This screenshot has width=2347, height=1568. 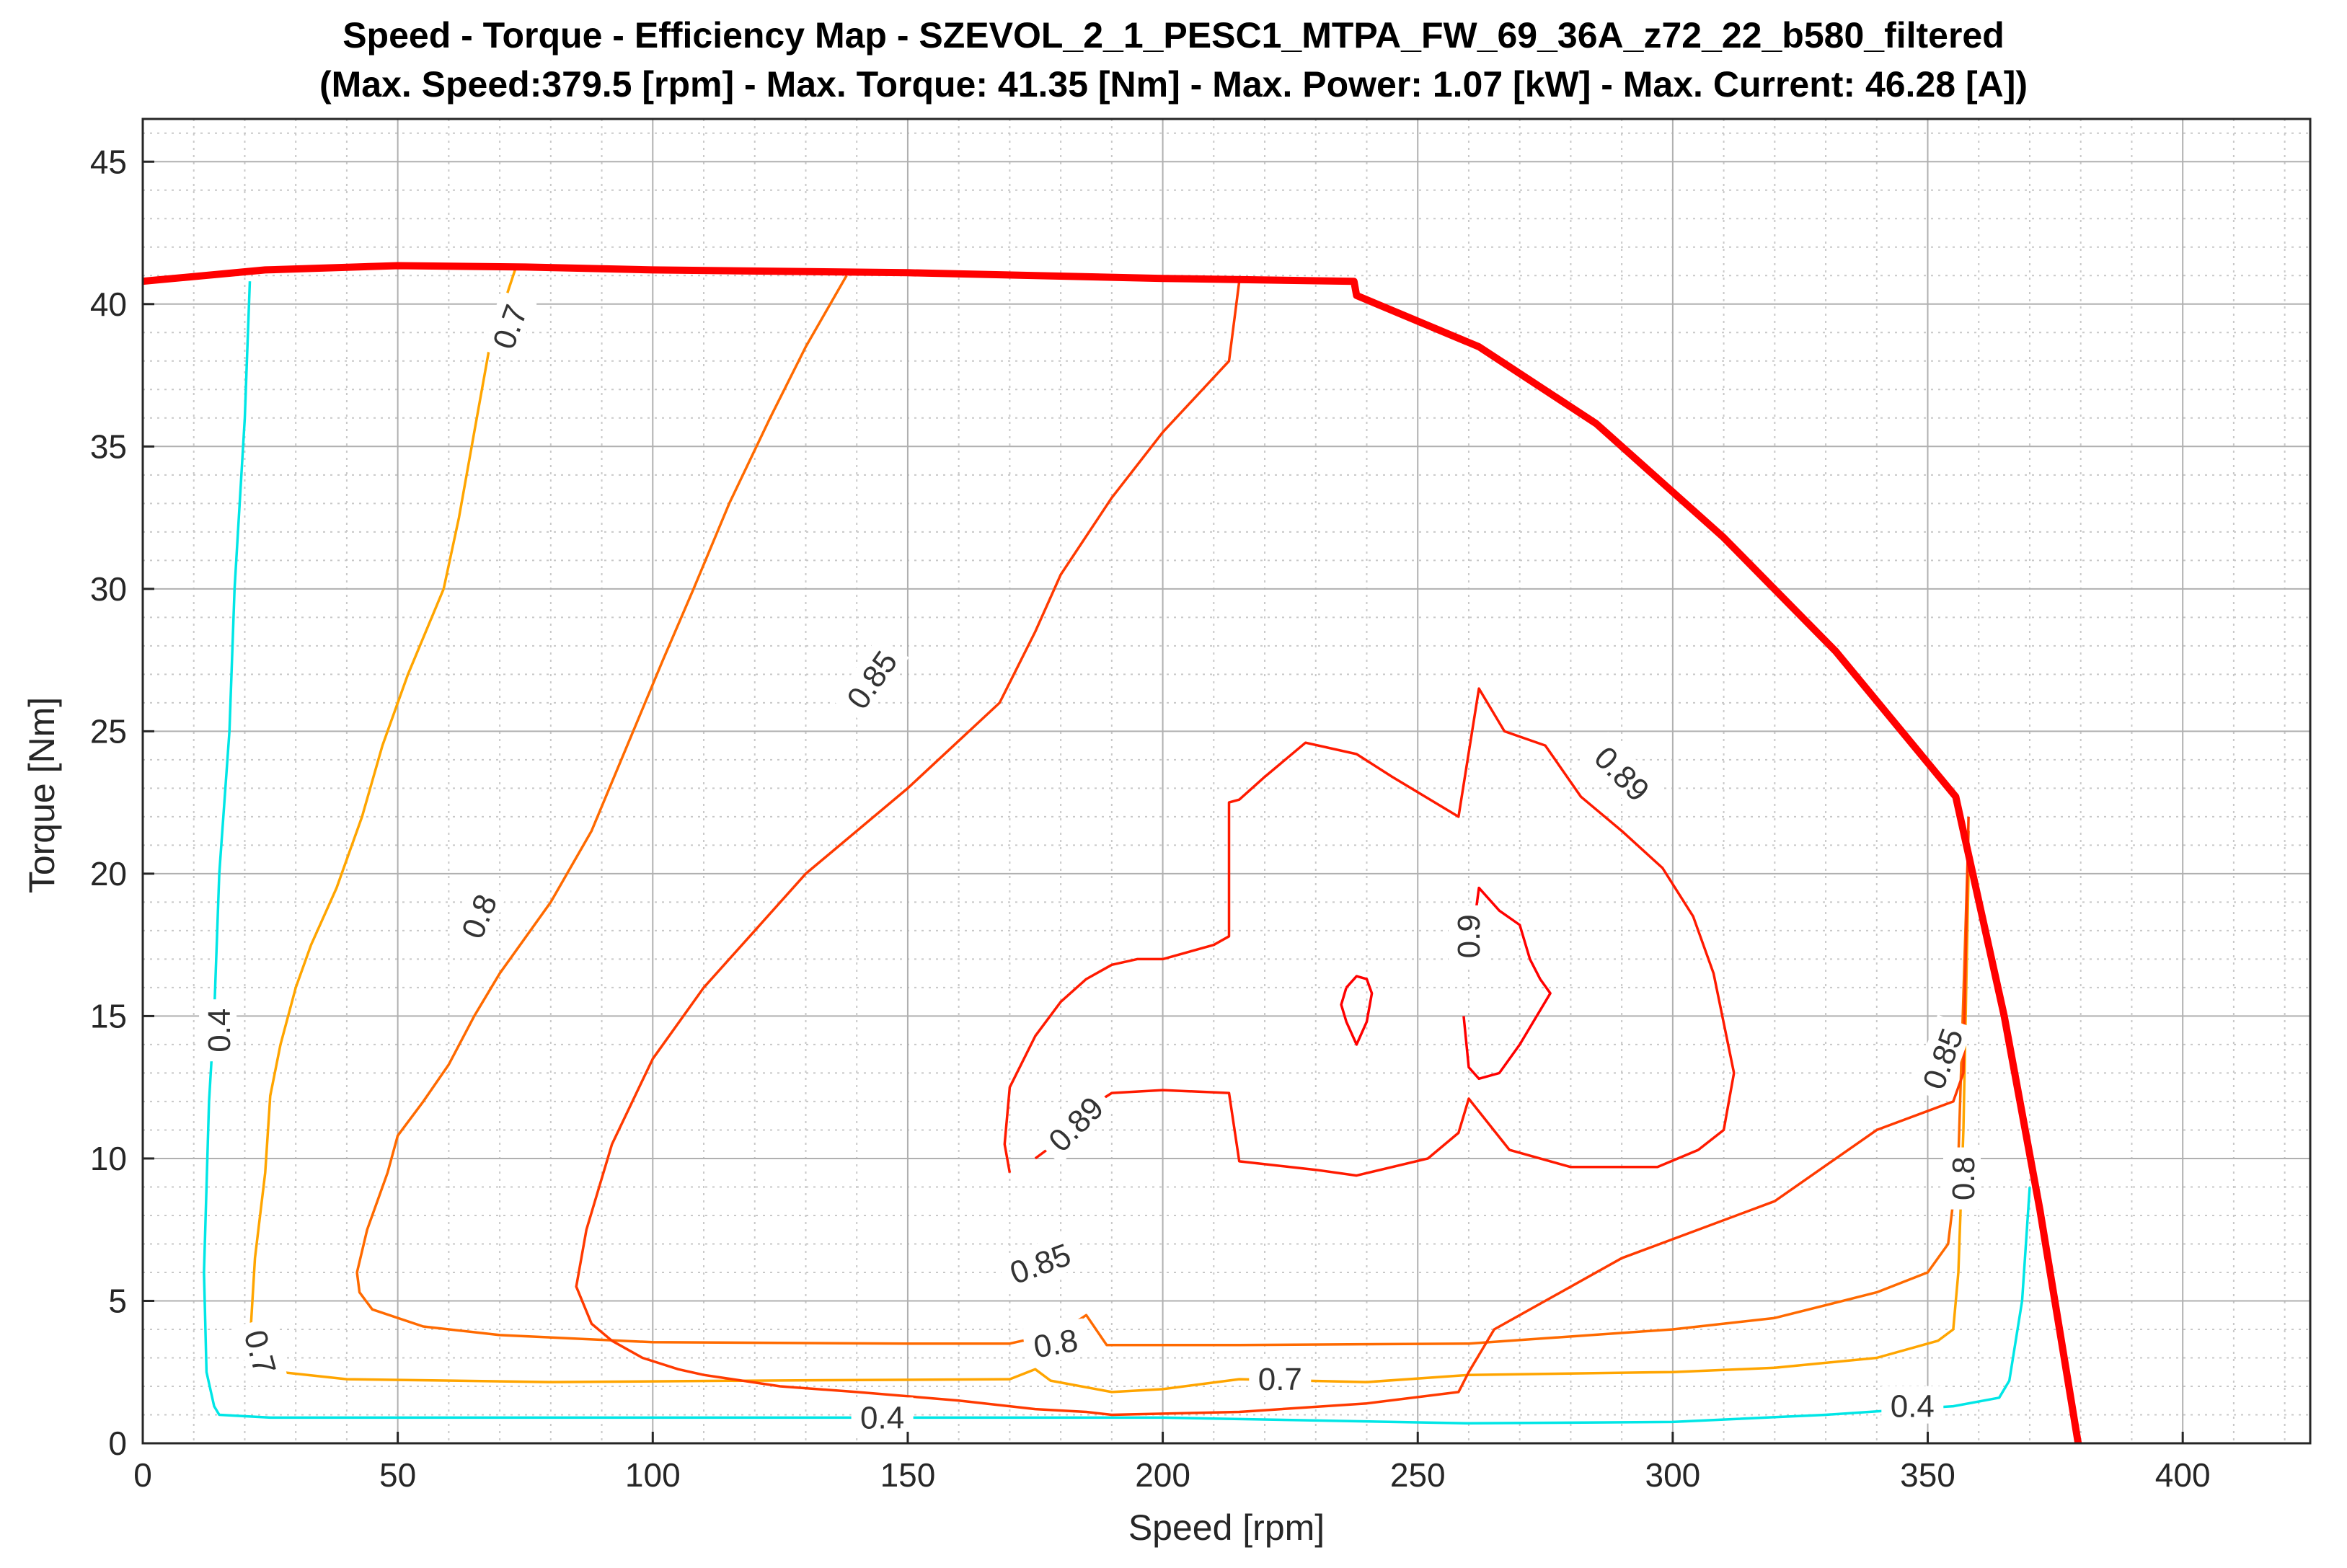 What do you see at coordinates (108, 731) in the screenshot?
I see `y-tick-label: 25` at bounding box center [108, 731].